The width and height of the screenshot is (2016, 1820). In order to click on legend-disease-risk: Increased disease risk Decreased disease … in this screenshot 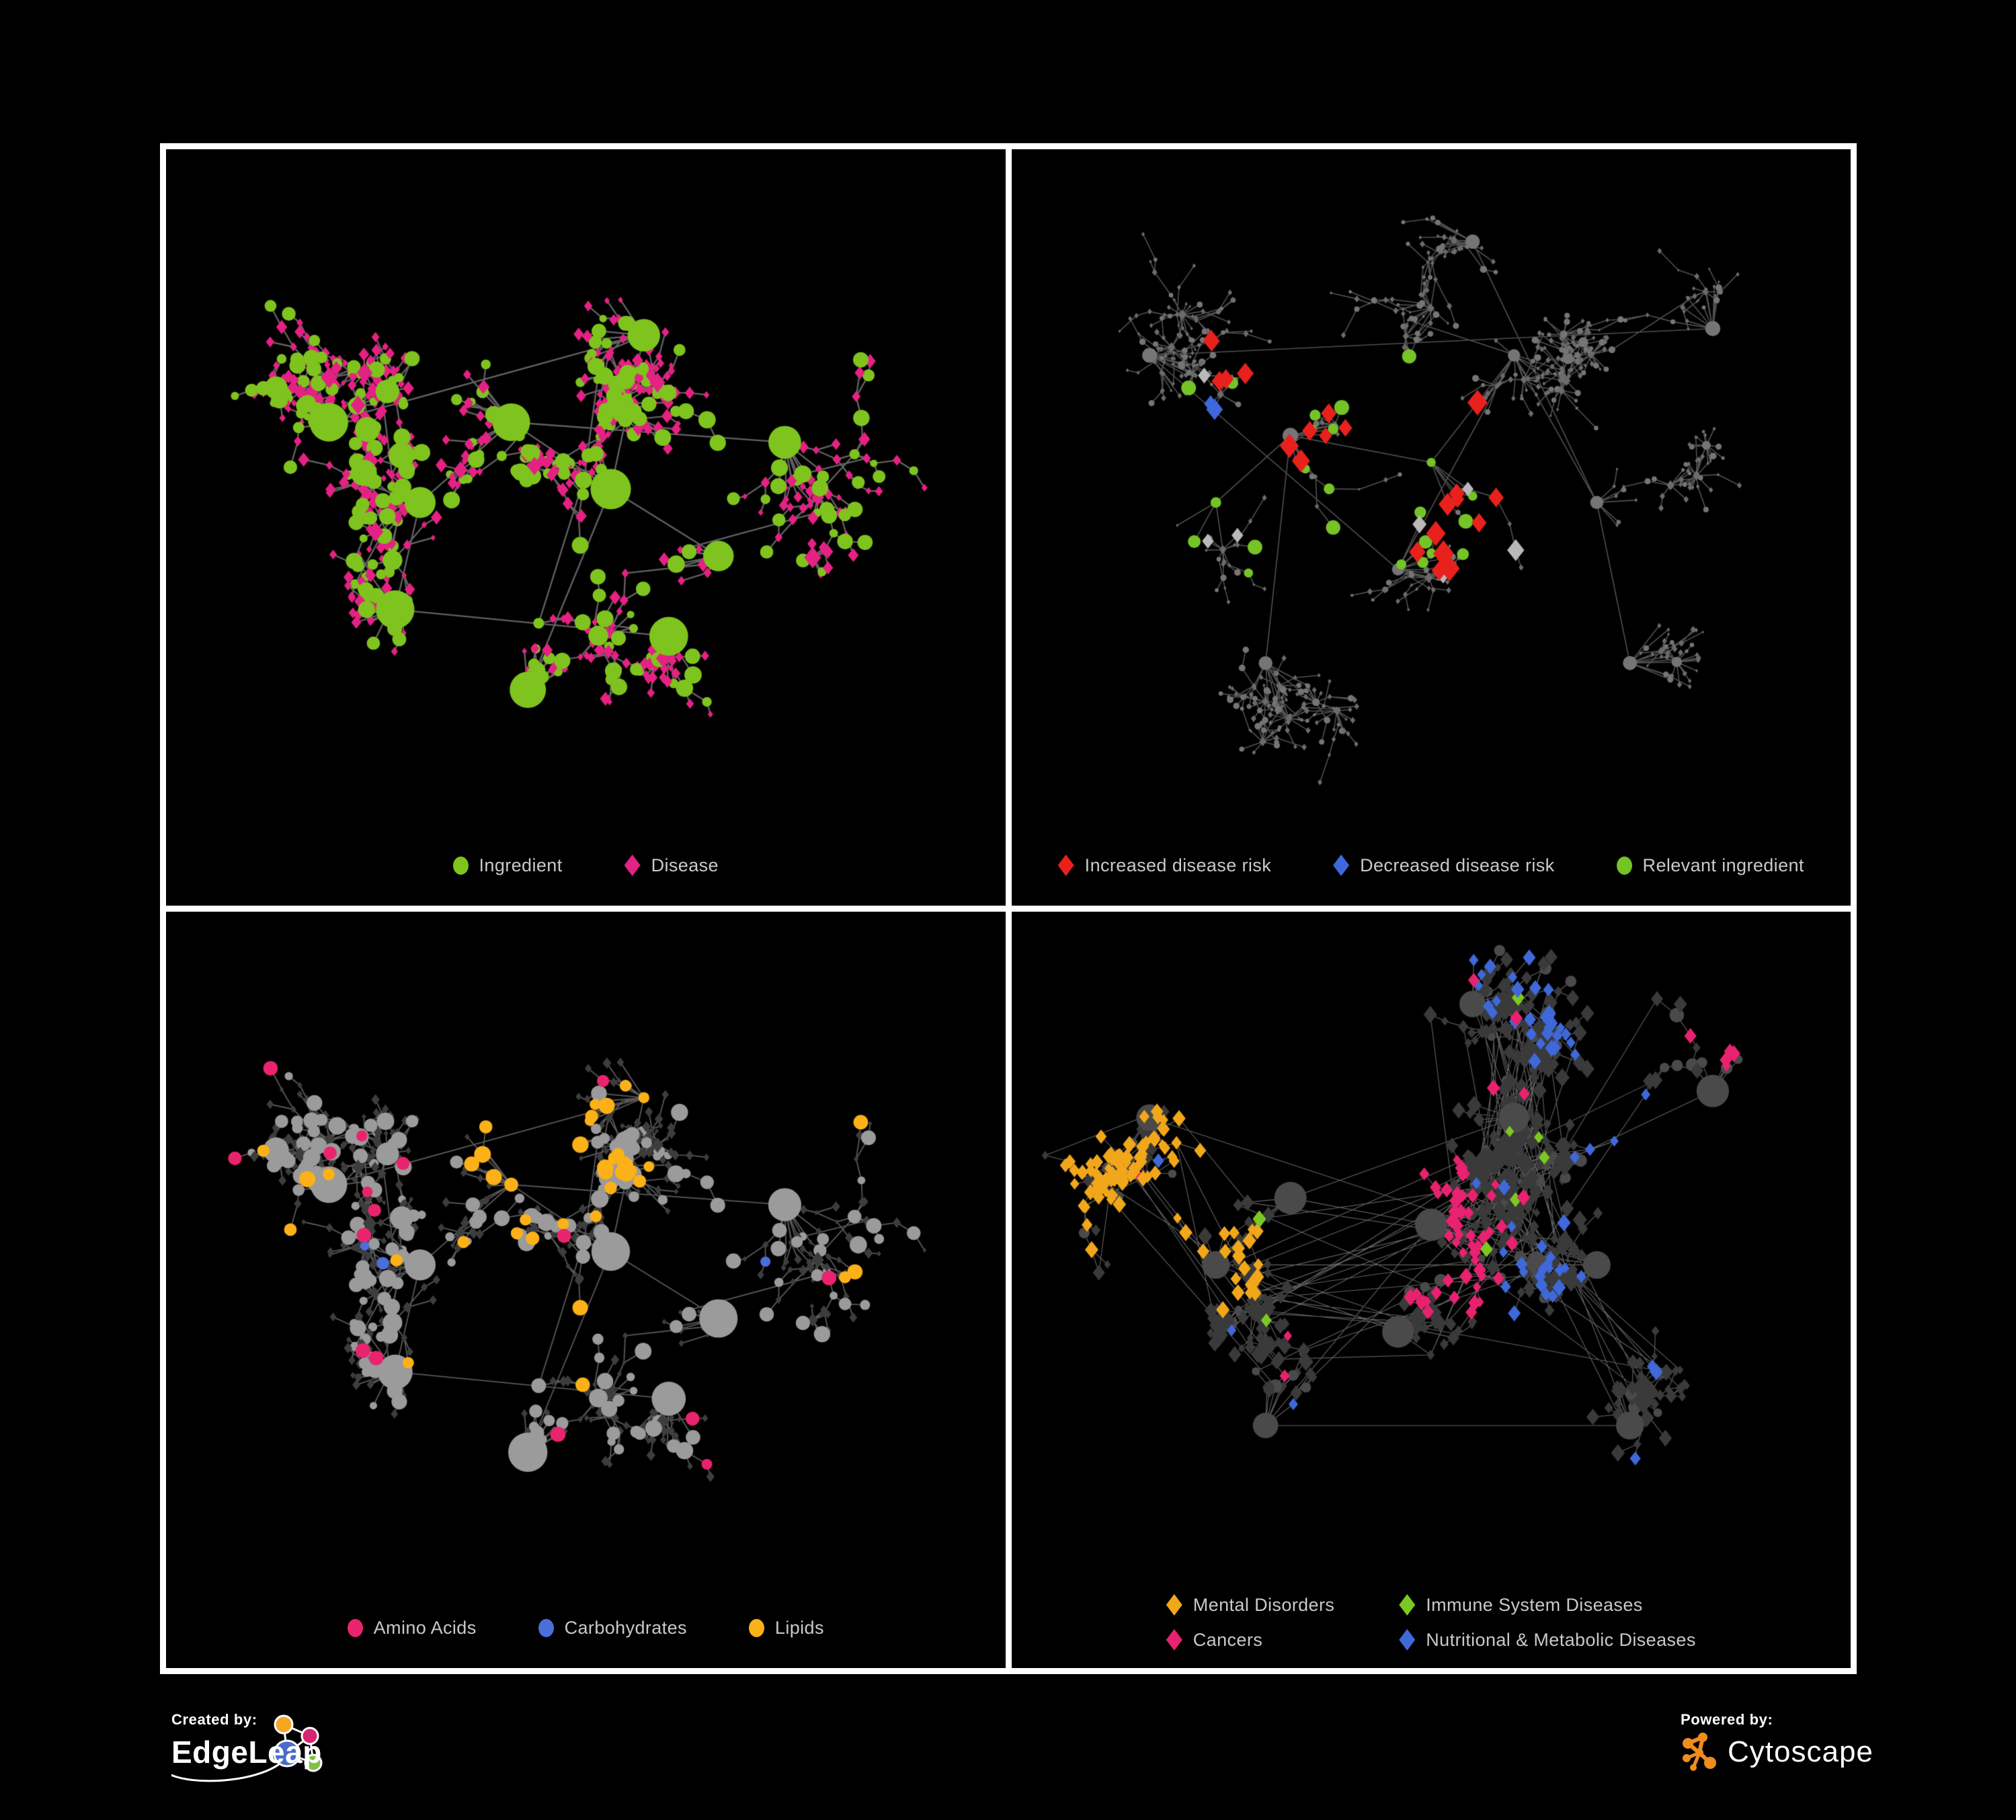, I will do `click(1431, 865)`.